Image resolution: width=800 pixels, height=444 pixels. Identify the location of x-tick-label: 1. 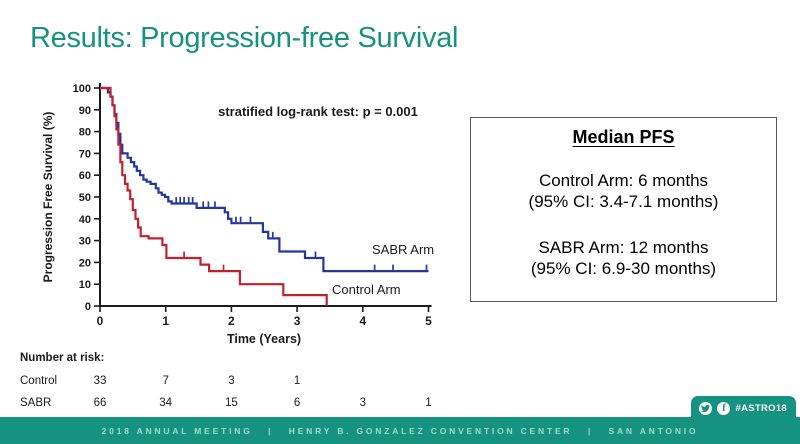
(165, 321).